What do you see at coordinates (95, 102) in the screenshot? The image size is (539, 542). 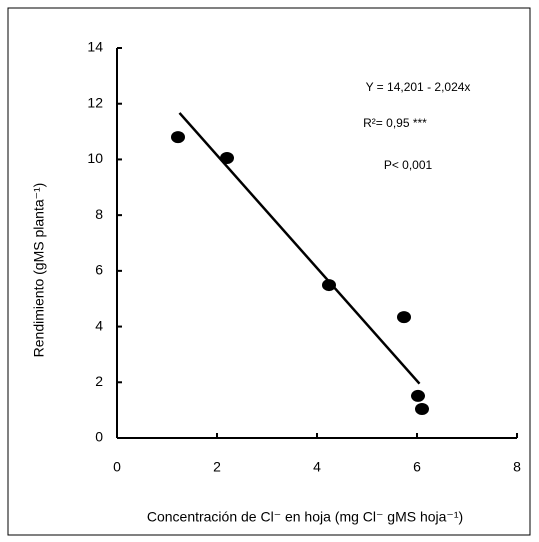 I see `y-tick-label: 12` at bounding box center [95, 102].